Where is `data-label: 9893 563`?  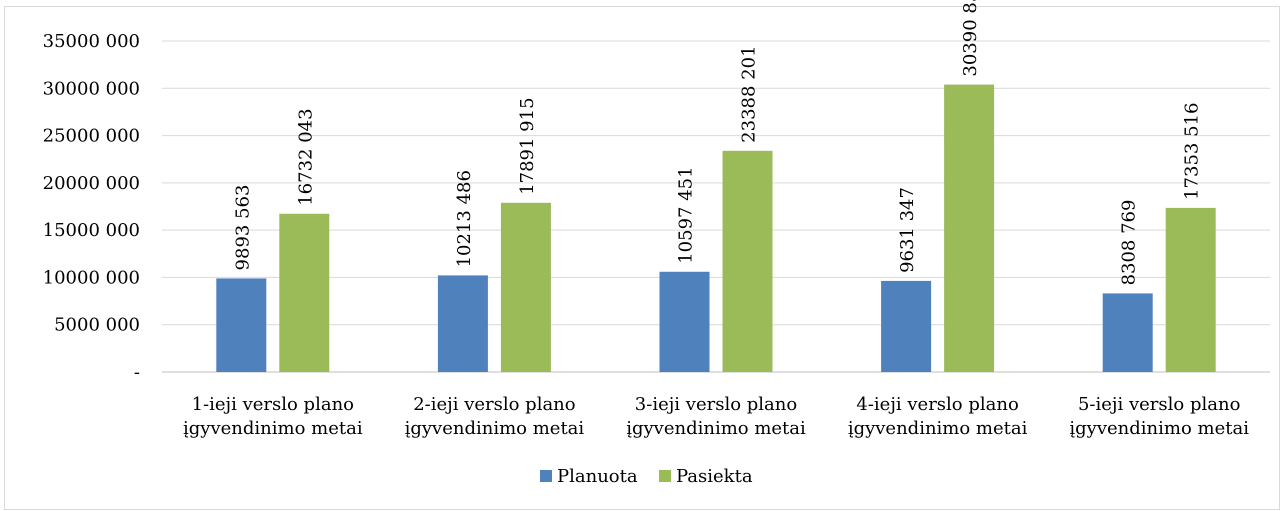
data-label: 9893 563 is located at coordinates (242, 228).